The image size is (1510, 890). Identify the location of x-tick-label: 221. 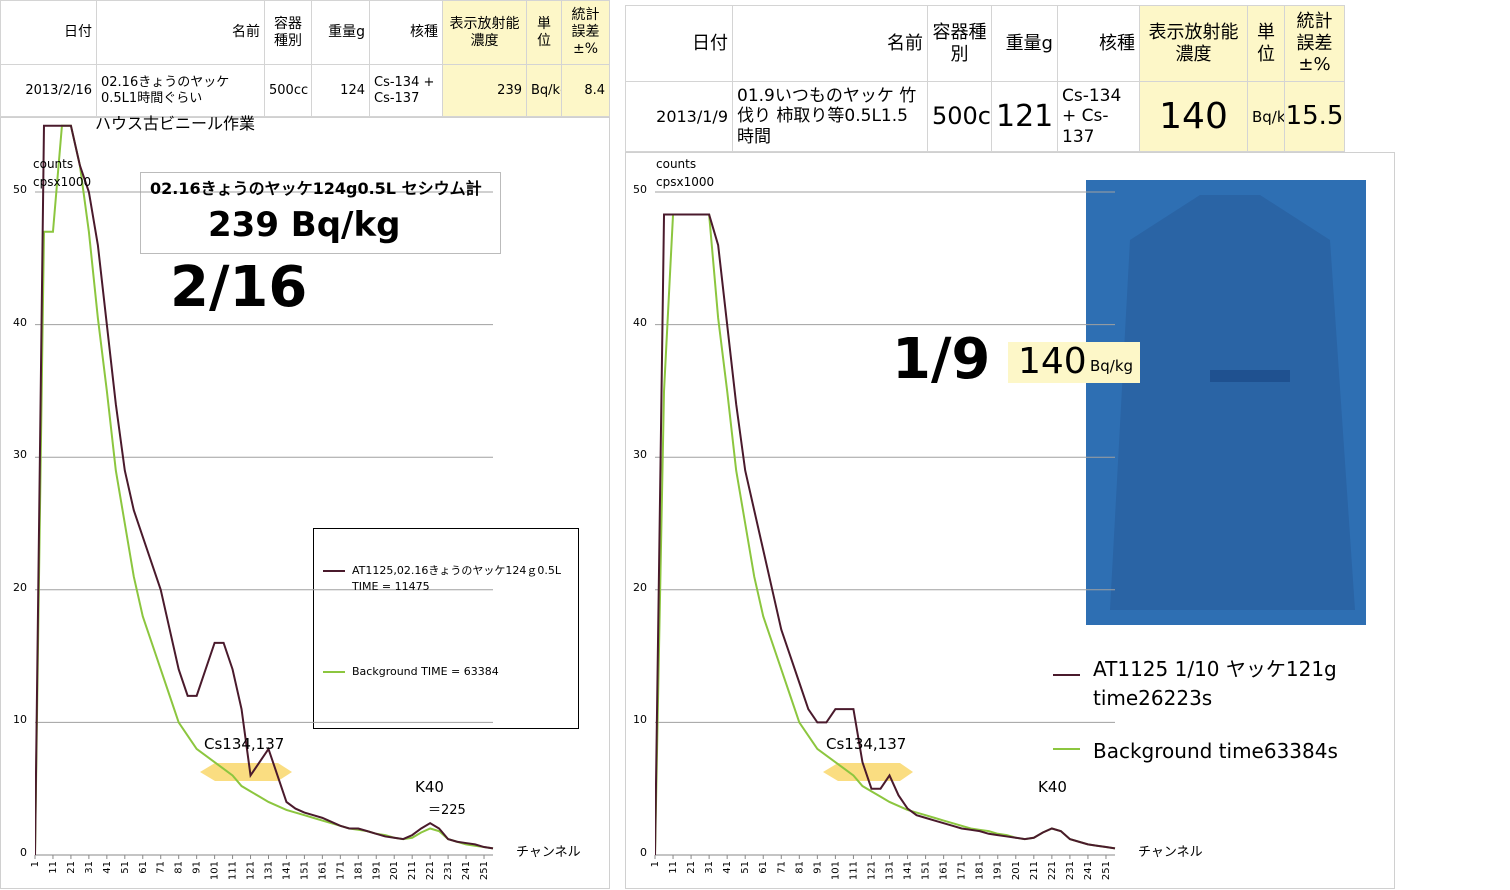
(1052, 870).